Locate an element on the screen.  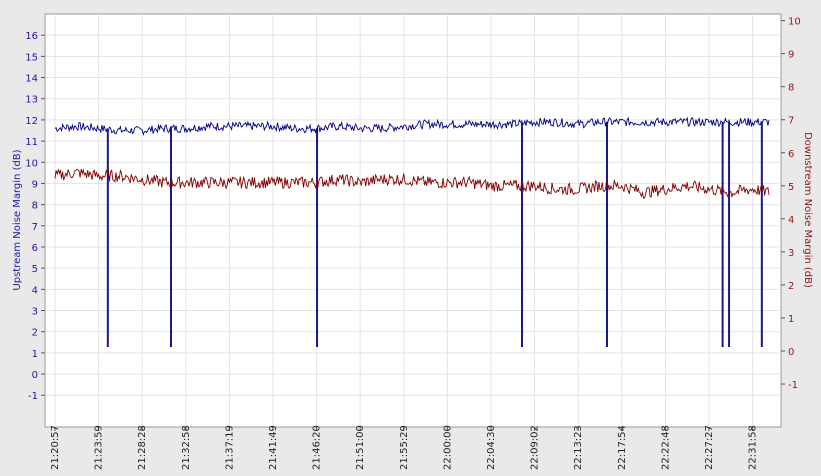
x-tick-label: 22:04:30 is located at coordinates (491, 447).